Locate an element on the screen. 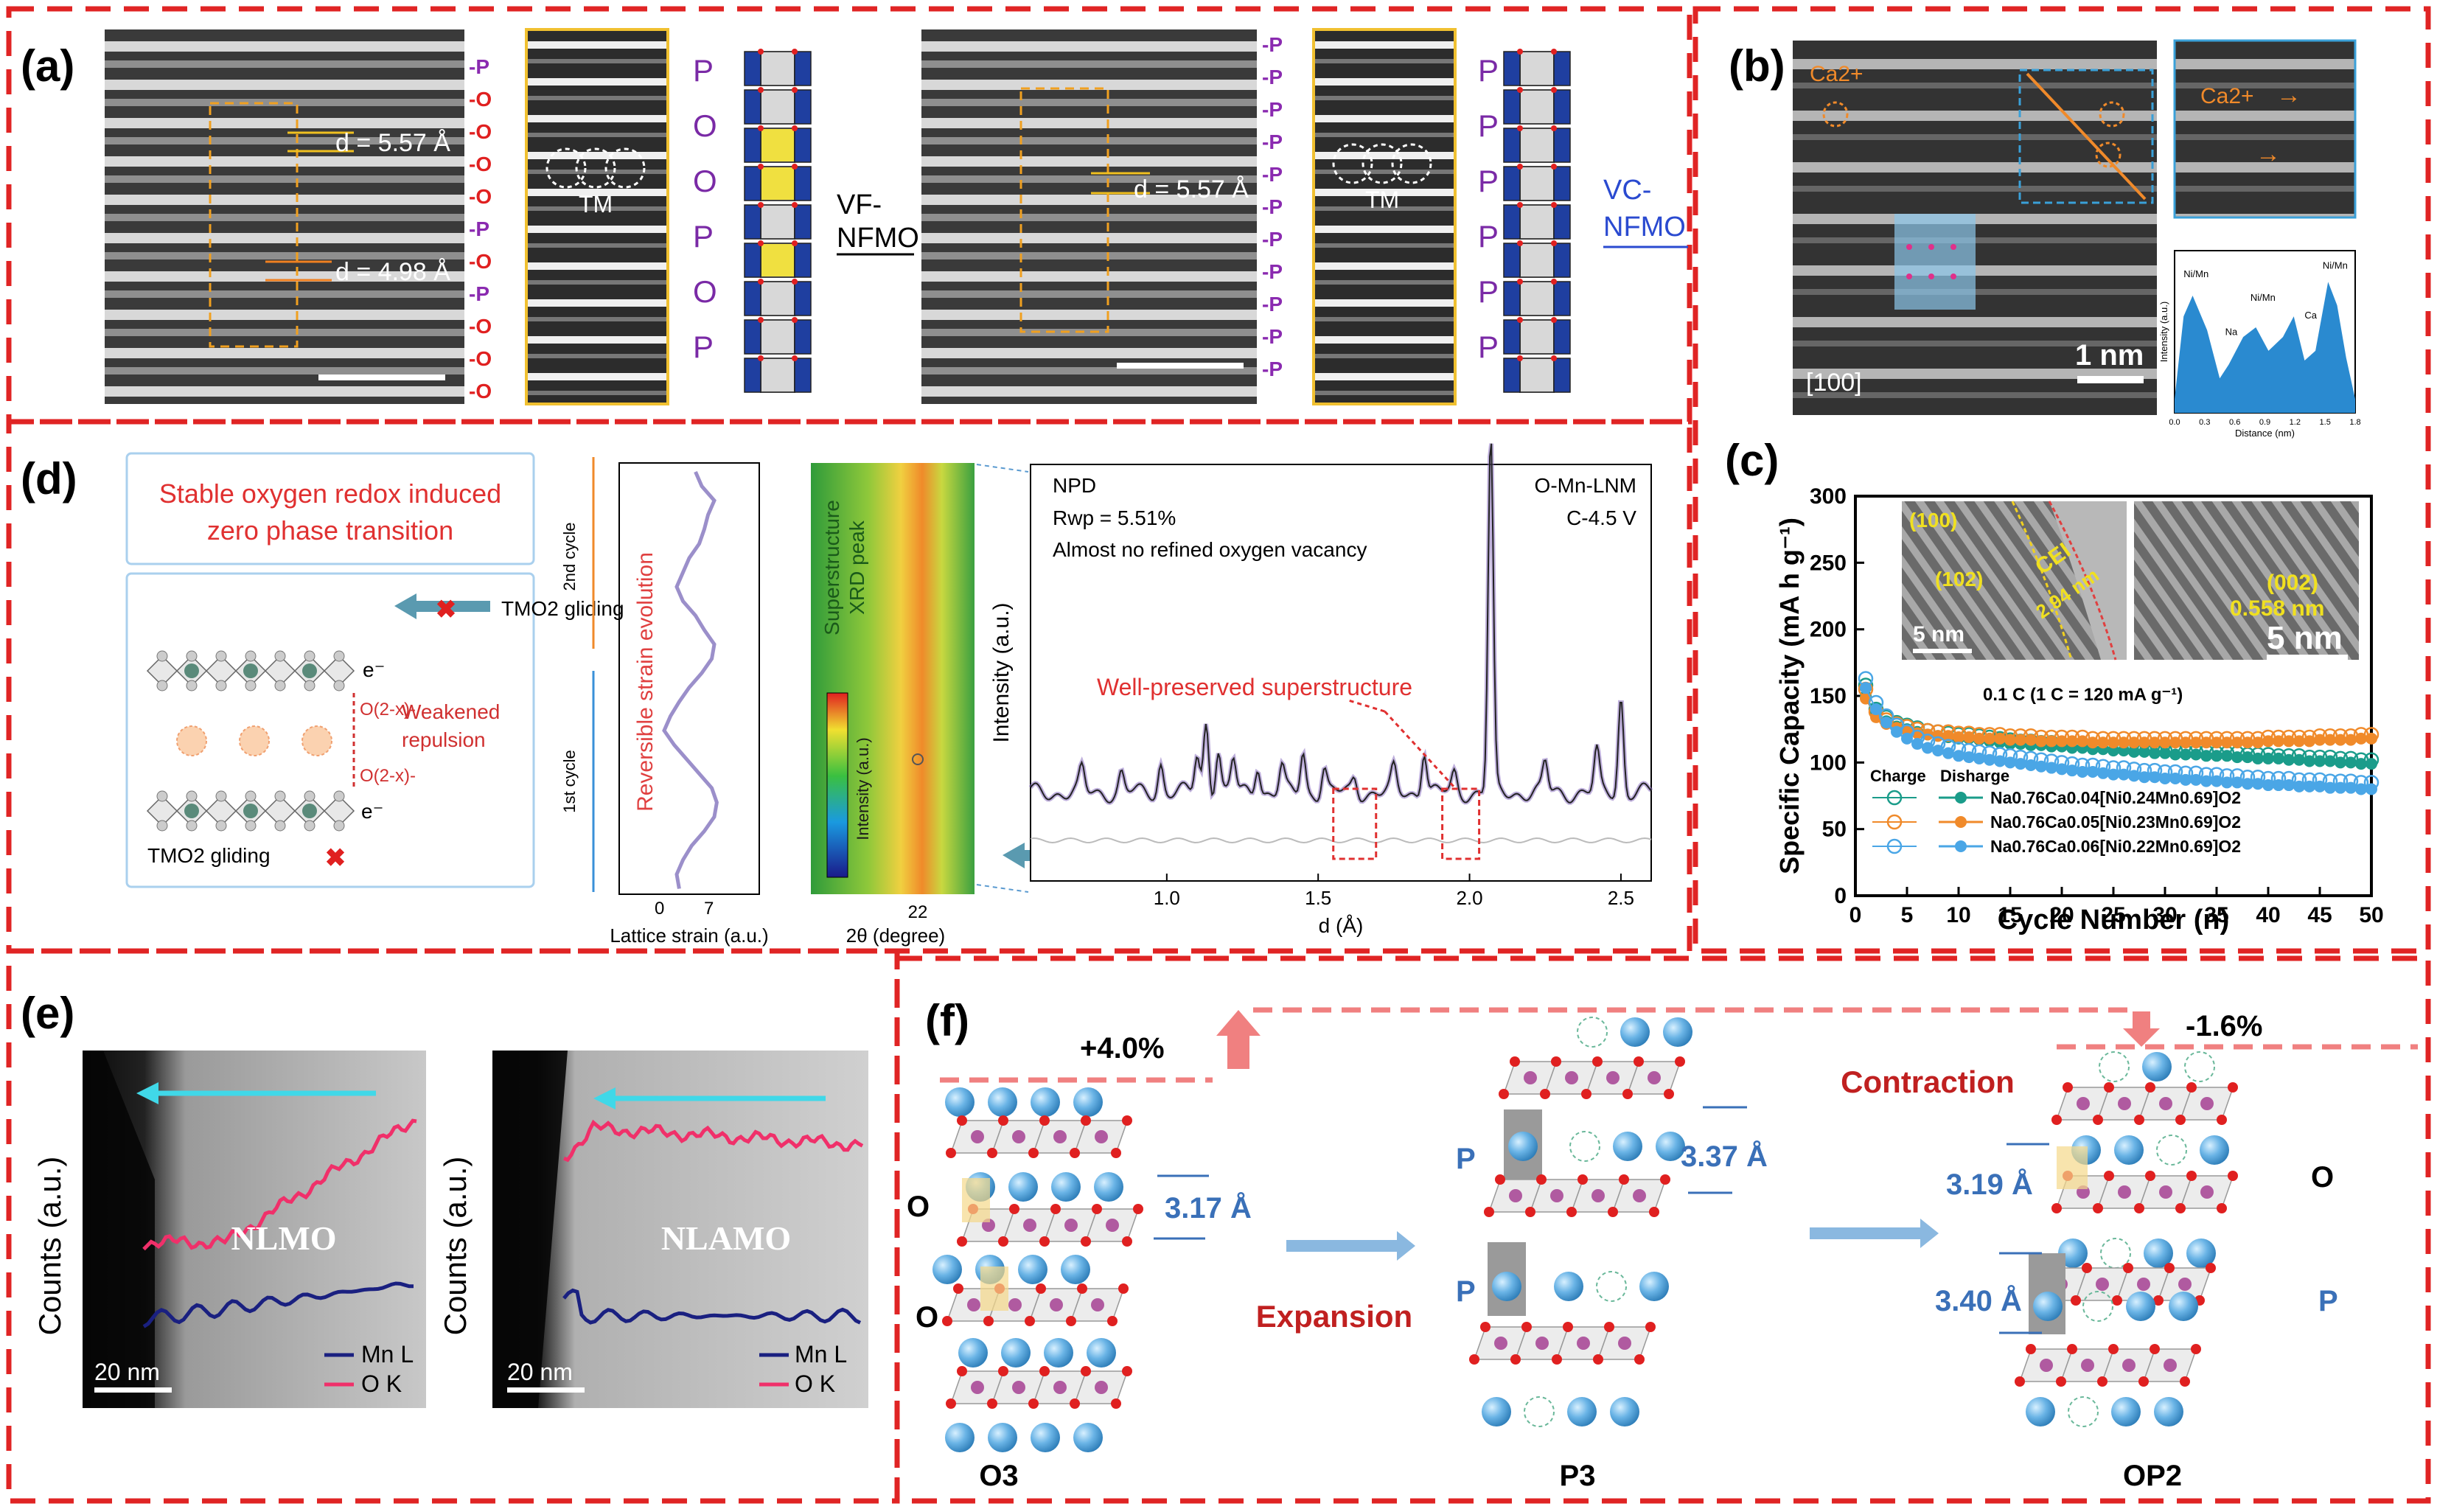  x-tick-label: 15 is located at coordinates (2010, 915).